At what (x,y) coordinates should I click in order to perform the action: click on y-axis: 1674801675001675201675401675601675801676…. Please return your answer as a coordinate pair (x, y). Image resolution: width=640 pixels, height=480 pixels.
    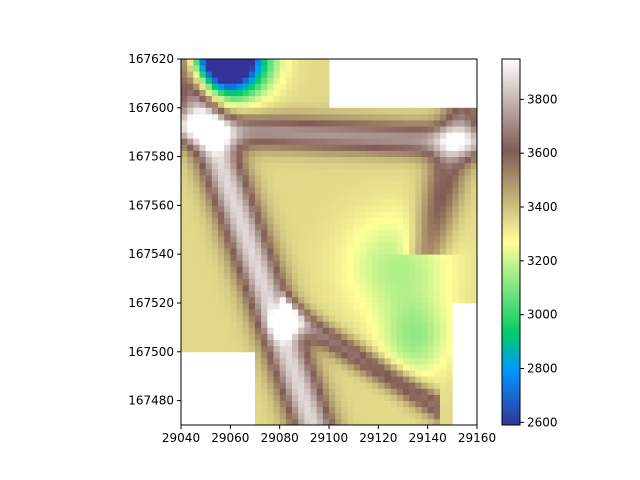
    Looking at the image, I should click on (154, 230).